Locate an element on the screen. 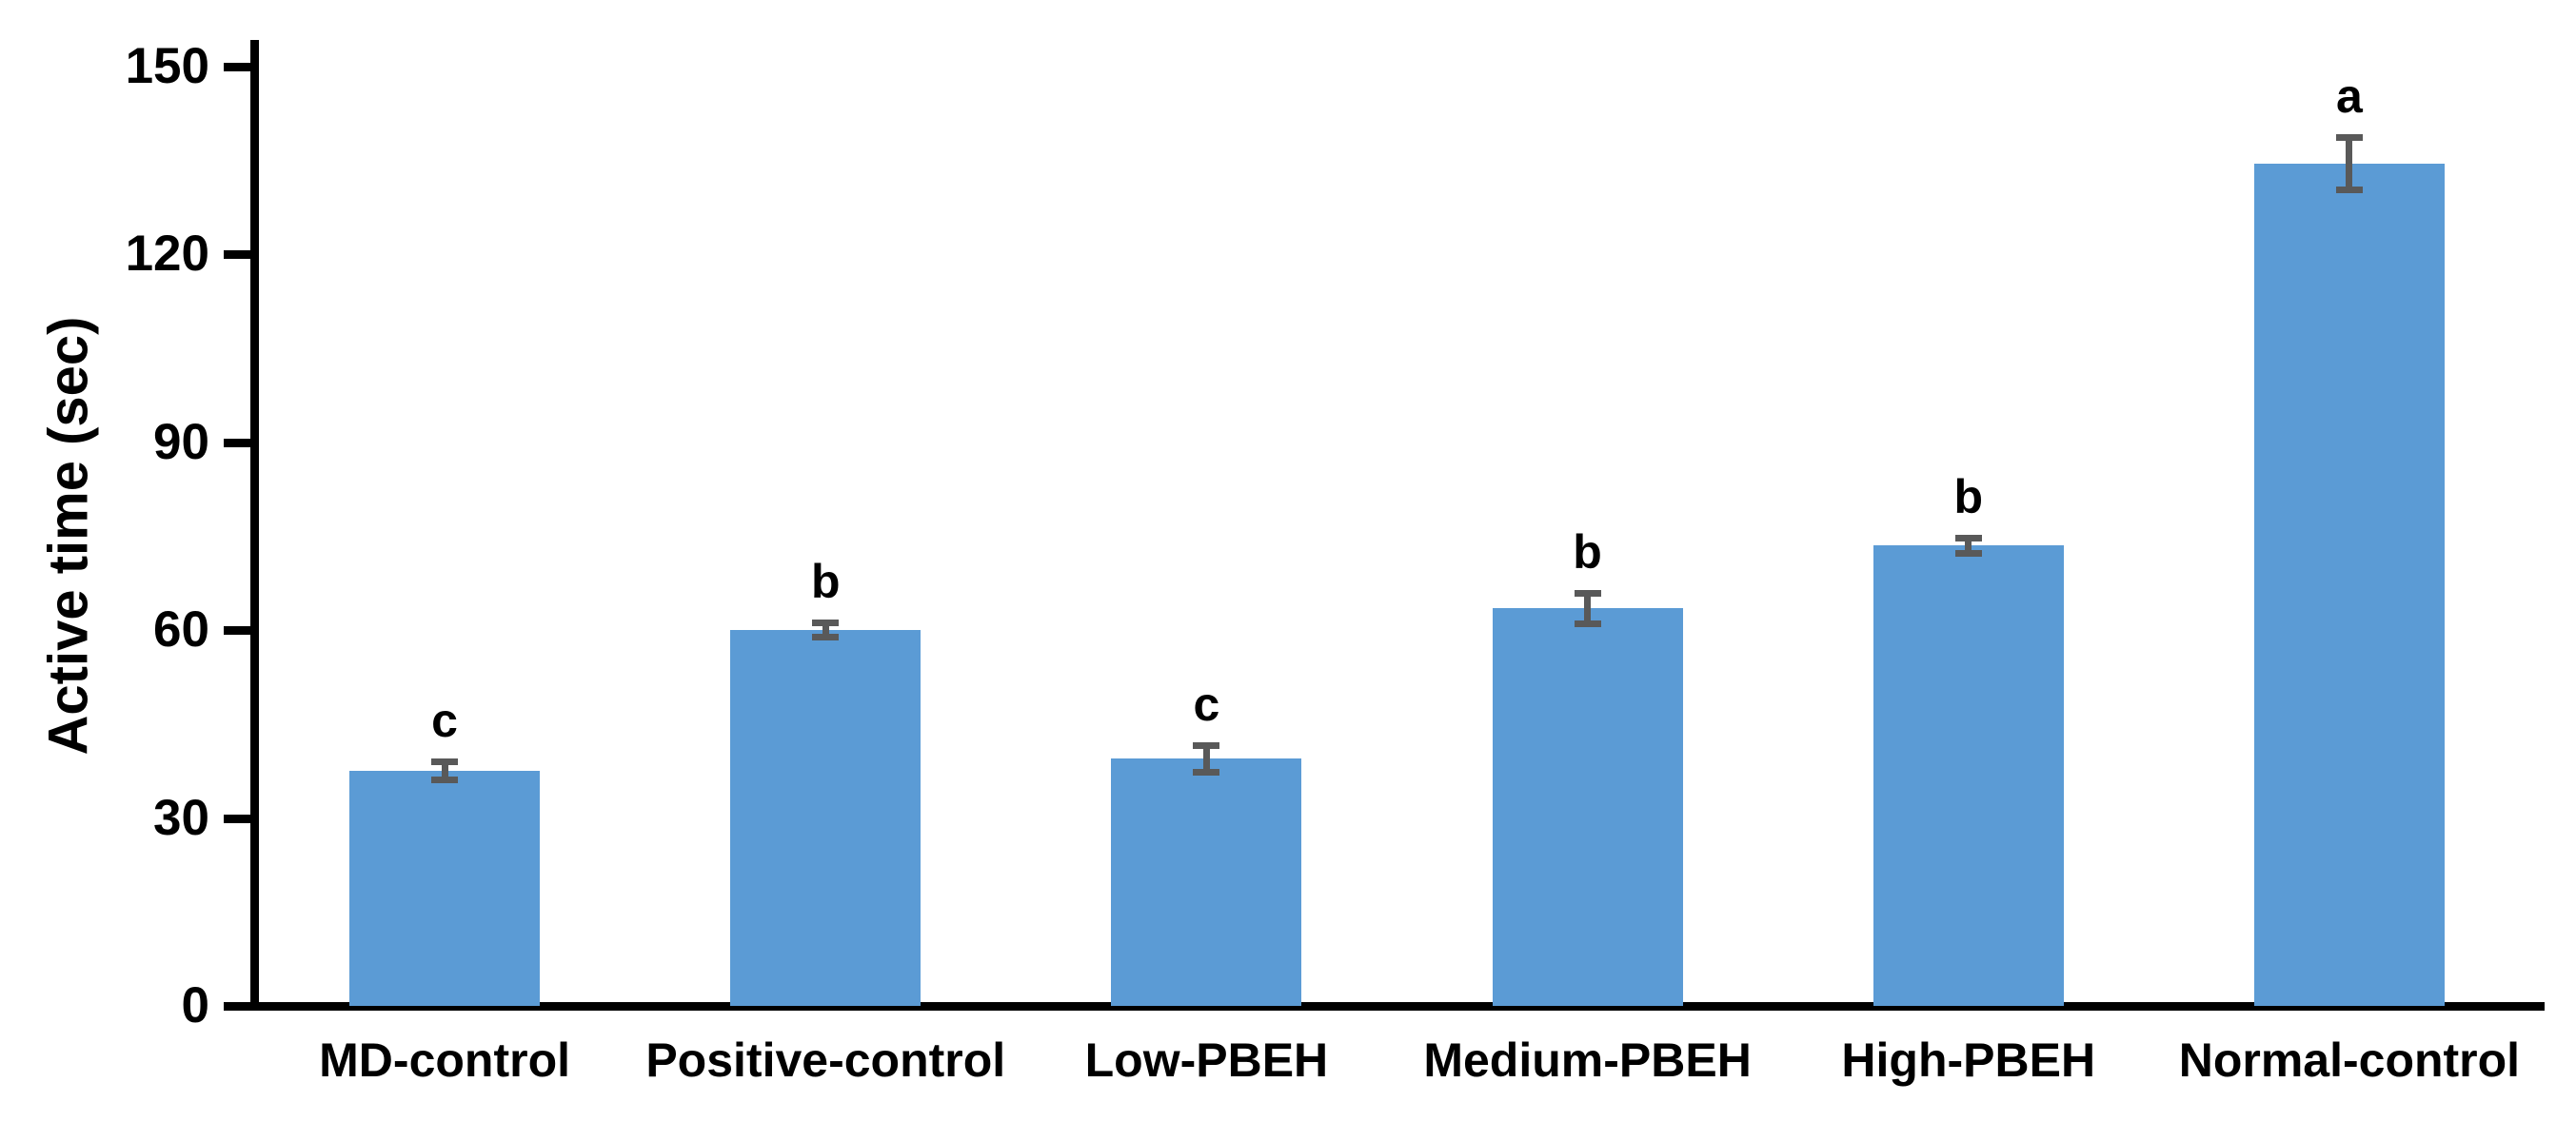 The height and width of the screenshot is (1122, 2576). y-tick-label: 60 is located at coordinates (181, 630).